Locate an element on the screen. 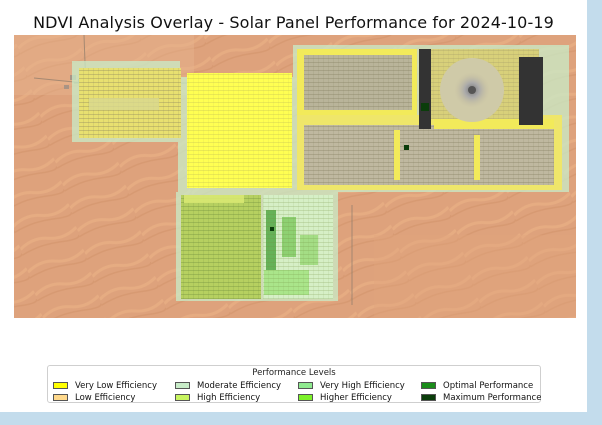 Image resolution: width=602 pixels, height=425 pixels. legend-label: Very Low Efficiency is located at coordinates (116, 385).